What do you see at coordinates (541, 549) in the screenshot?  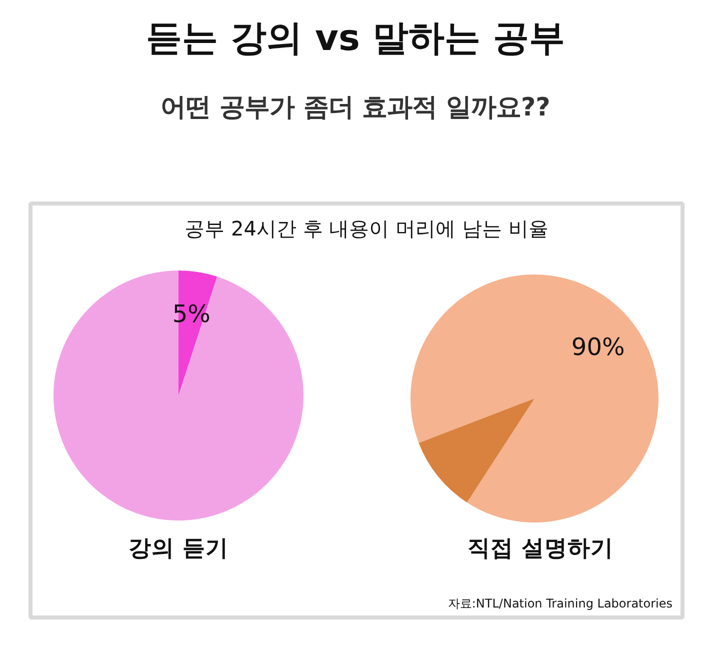 I see `text: 직접 설명하기` at bounding box center [541, 549].